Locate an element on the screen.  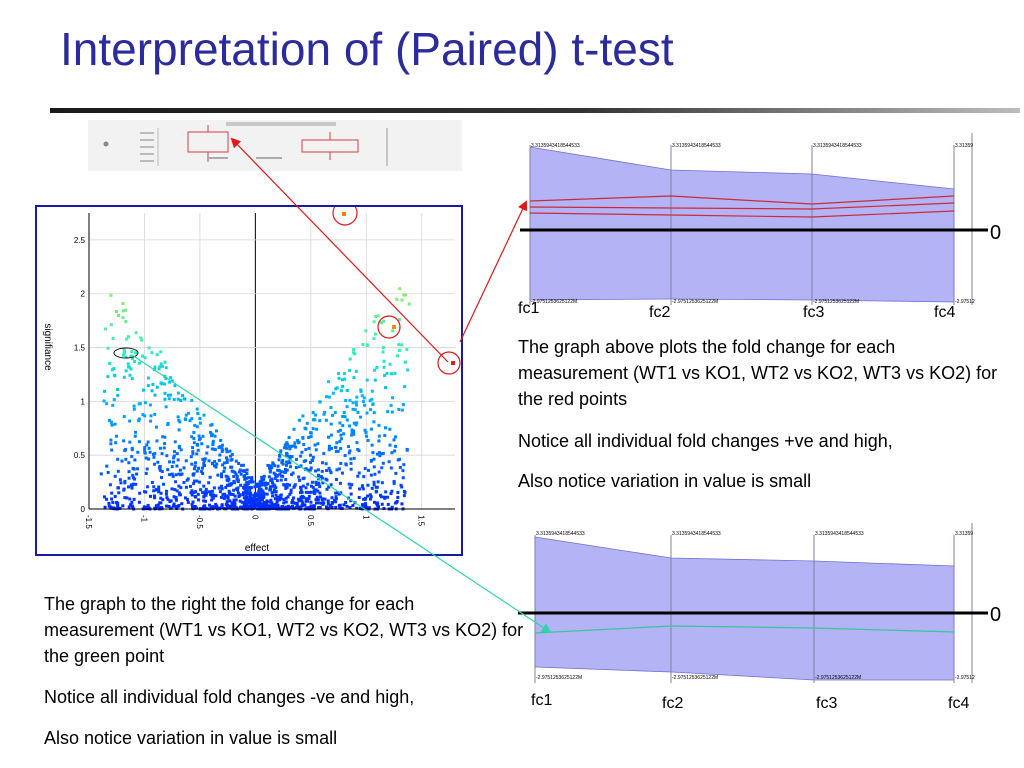
volcano-xtick-label: 0 is located at coordinates (254, 517).